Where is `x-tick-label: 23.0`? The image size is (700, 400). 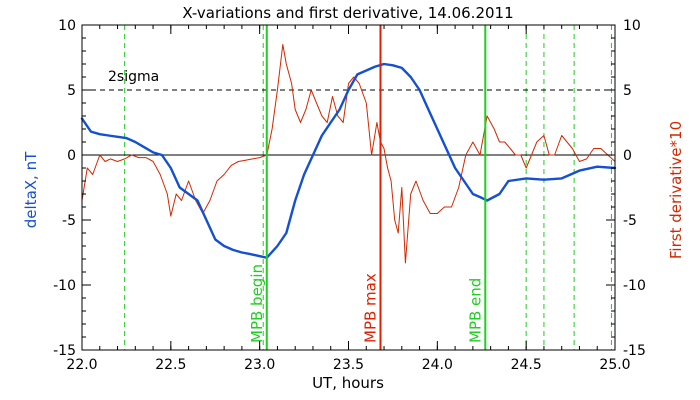
x-tick-label: 23.0 is located at coordinates (259, 365).